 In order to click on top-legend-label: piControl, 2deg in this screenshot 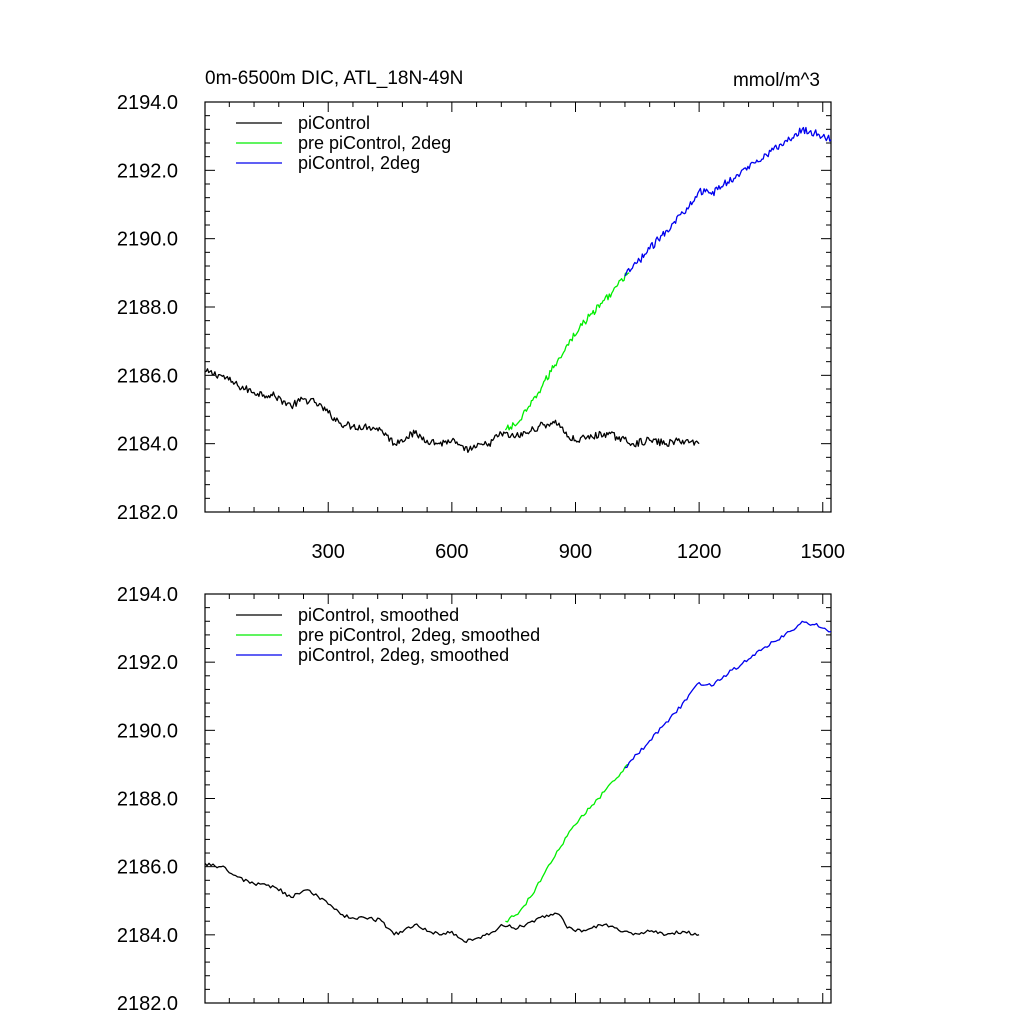, I will do `click(359, 163)`.